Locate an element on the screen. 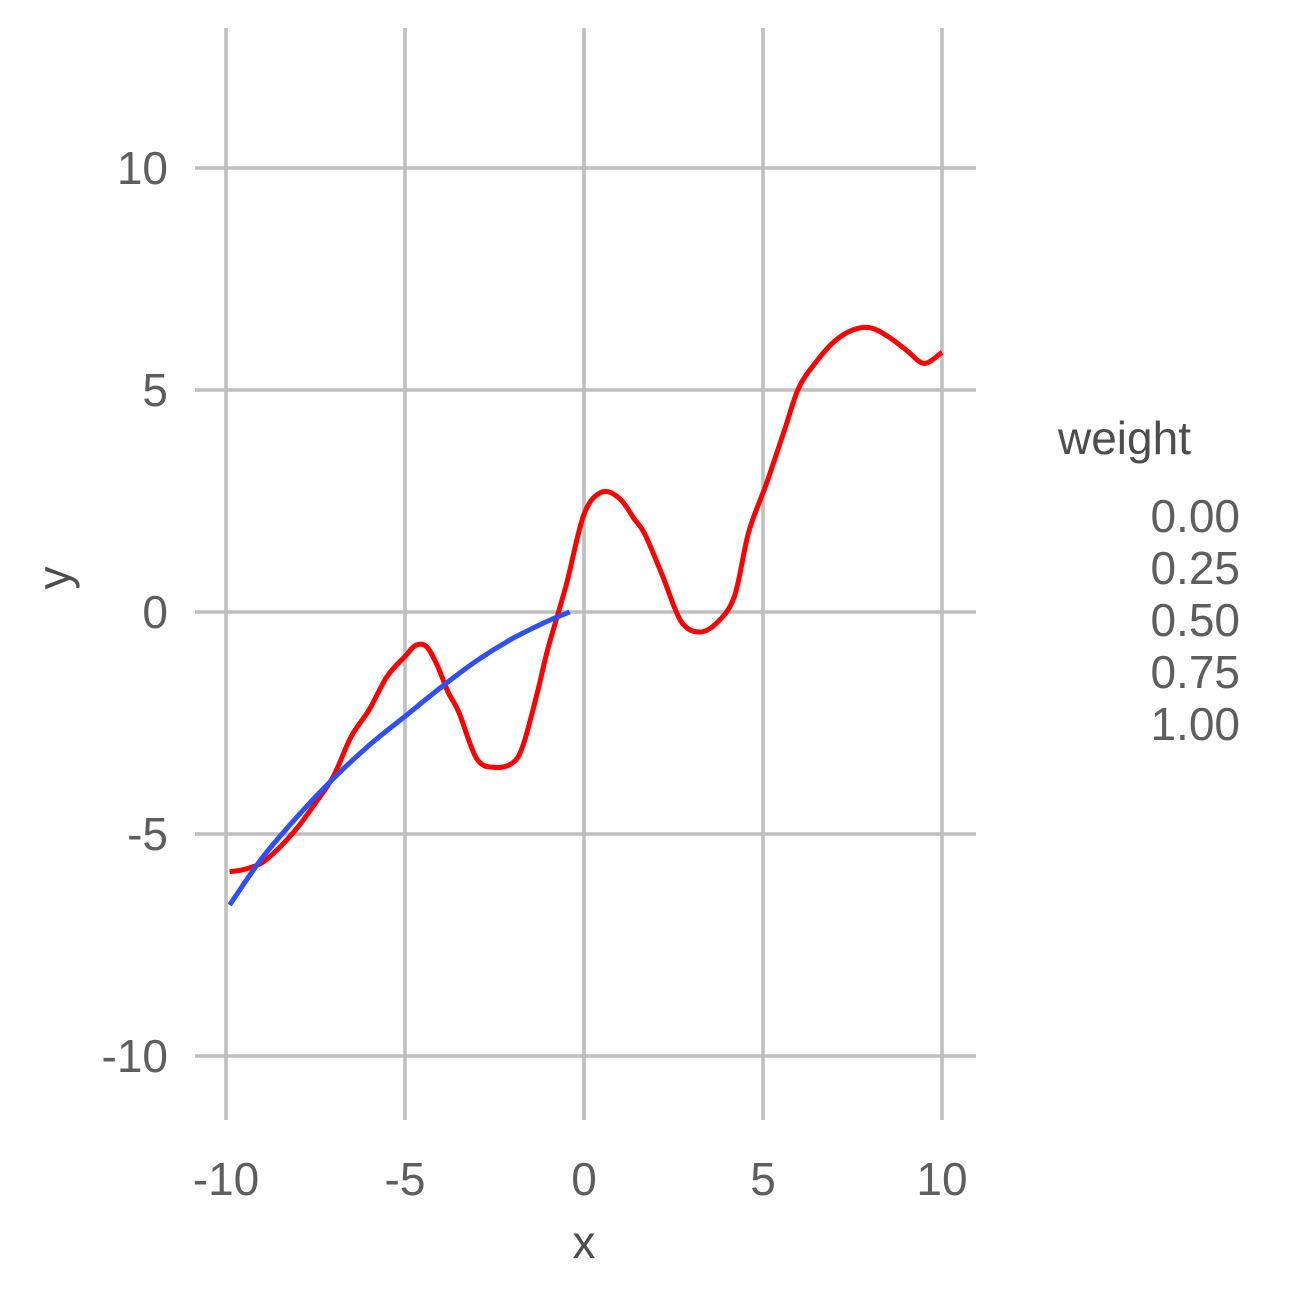  legend-label: 1.00 is located at coordinates (1195, 724).